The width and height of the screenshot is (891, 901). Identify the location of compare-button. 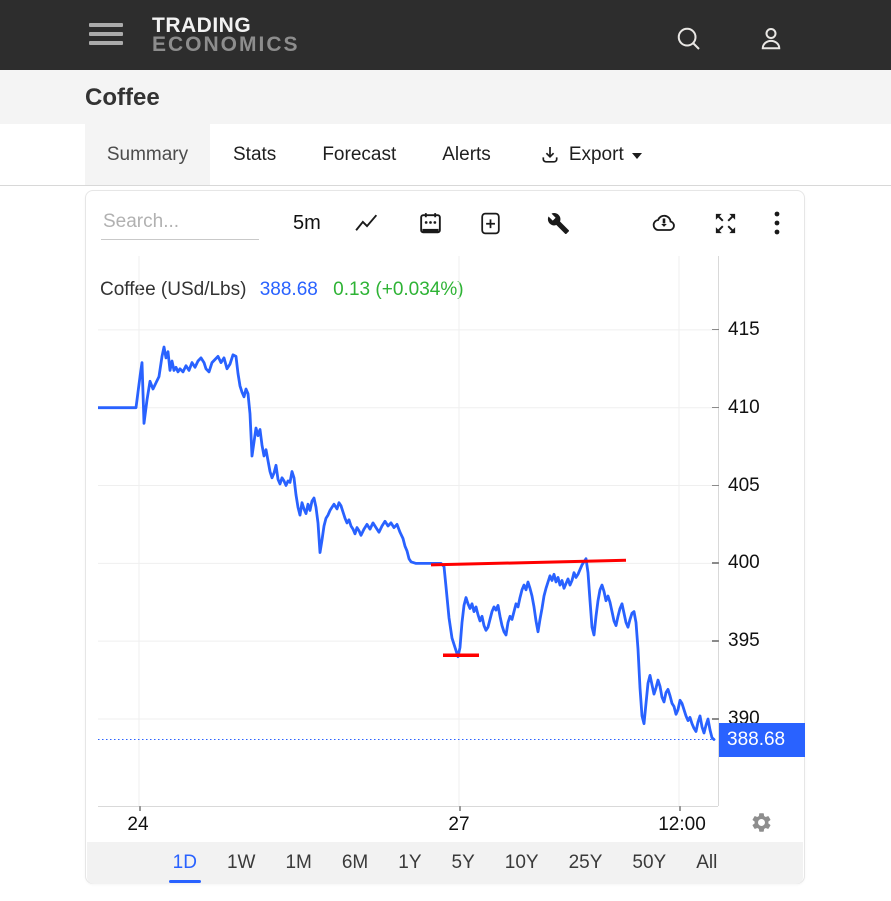
(490, 223).